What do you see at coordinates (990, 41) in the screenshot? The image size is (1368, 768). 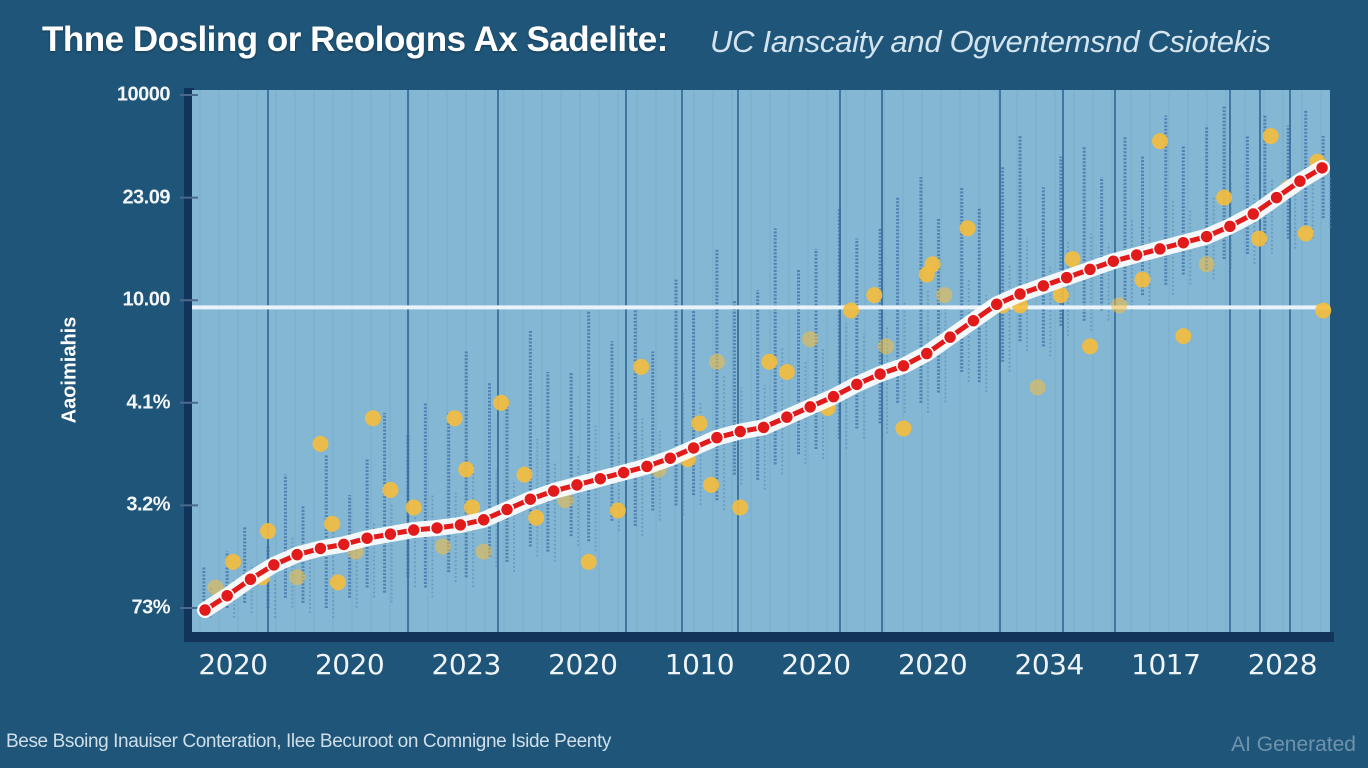 I see `chart-subtitle: UC Ianscaity and Ogventemsnd Csiotekis` at bounding box center [990, 41].